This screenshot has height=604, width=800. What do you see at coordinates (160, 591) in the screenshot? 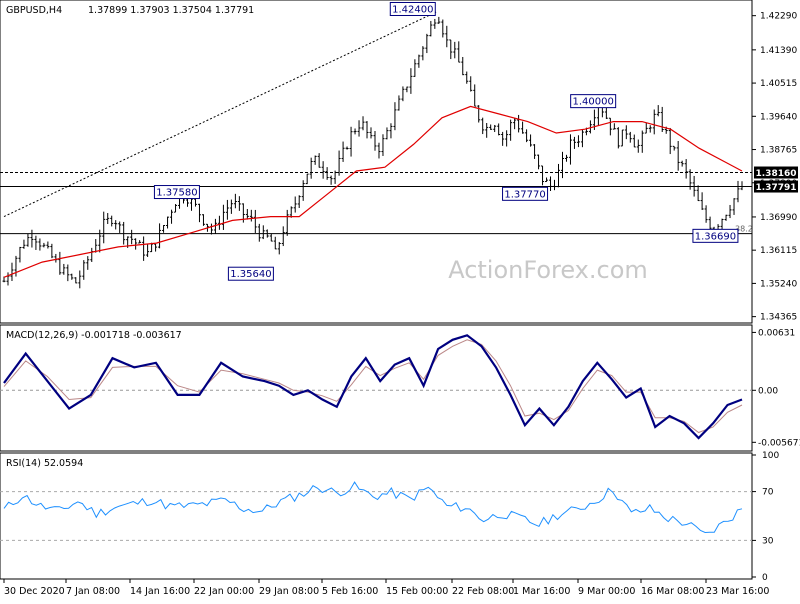
I see `x-tick-label: 14 Jan 16:00` at bounding box center [160, 591].